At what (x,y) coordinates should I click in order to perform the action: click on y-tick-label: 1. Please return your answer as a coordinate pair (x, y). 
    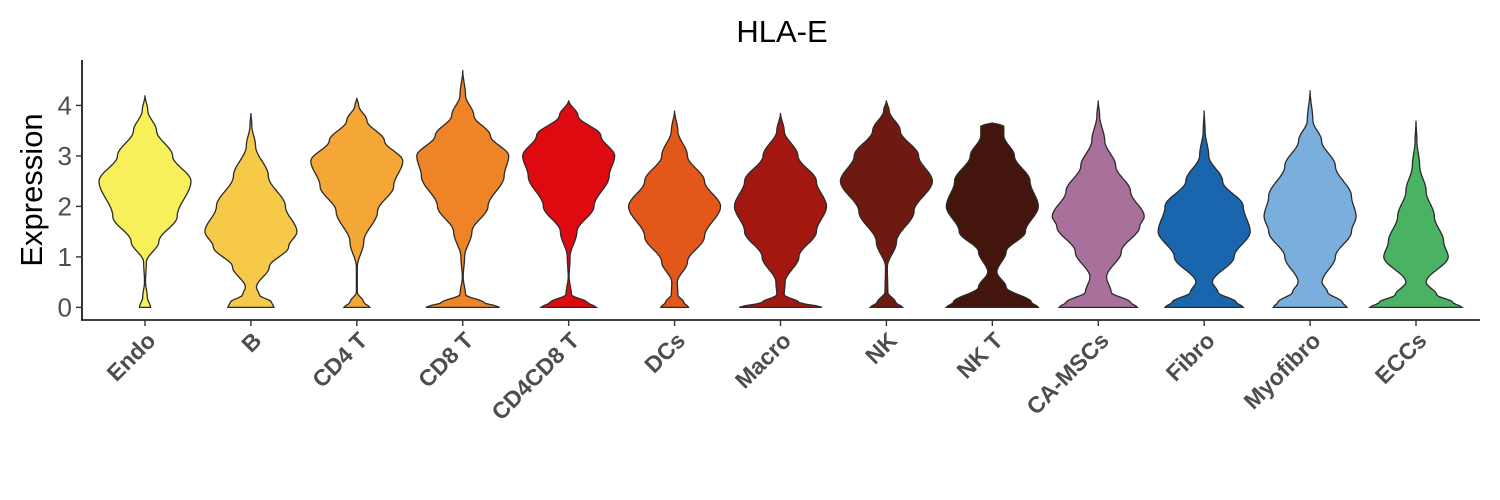
    Looking at the image, I should click on (65, 257).